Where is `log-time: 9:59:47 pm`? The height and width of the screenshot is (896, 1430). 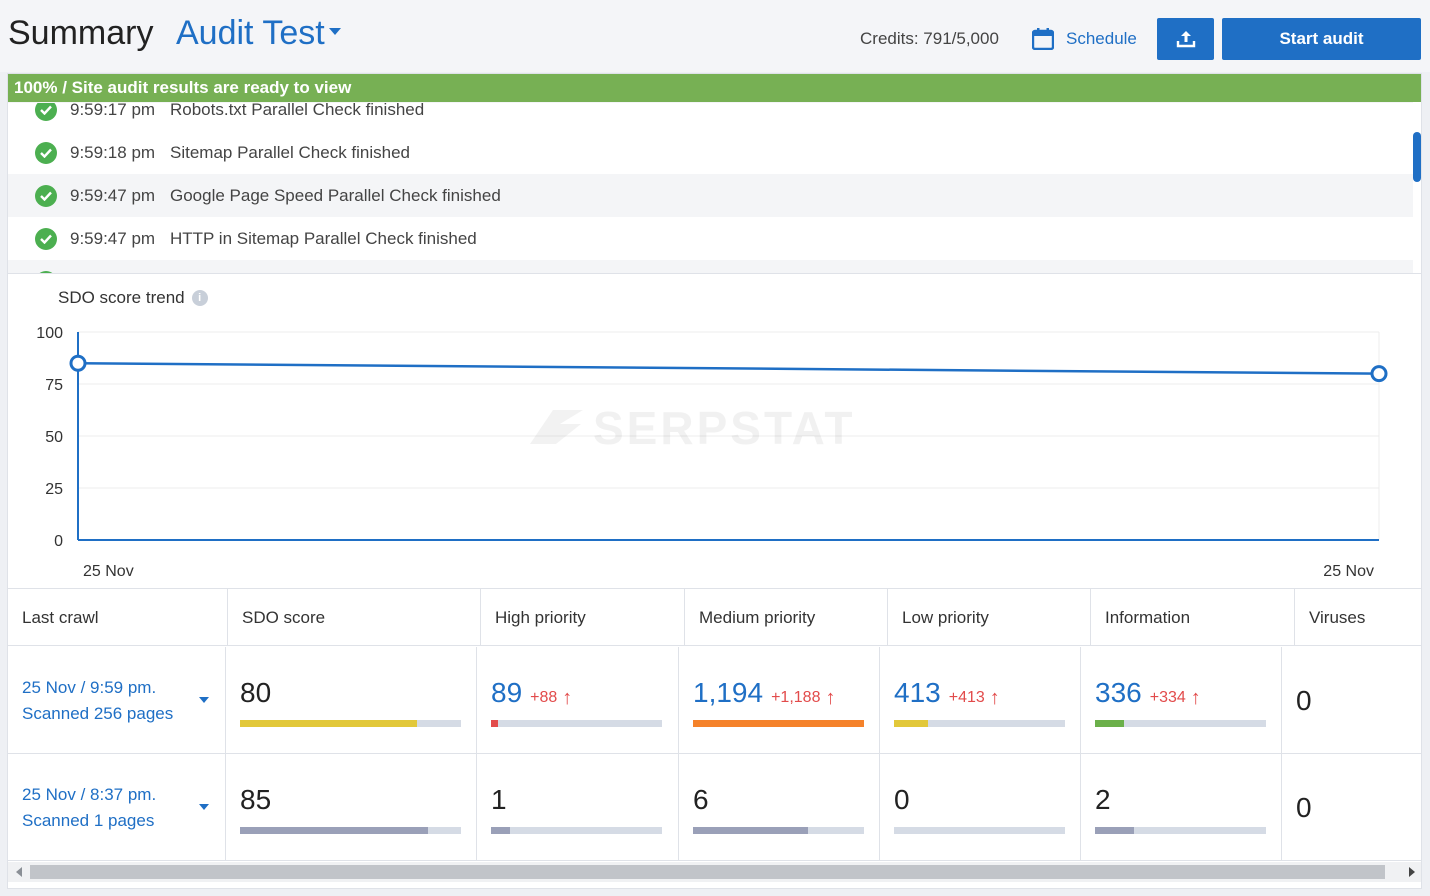 log-time: 9:59:47 pm is located at coordinates (113, 195).